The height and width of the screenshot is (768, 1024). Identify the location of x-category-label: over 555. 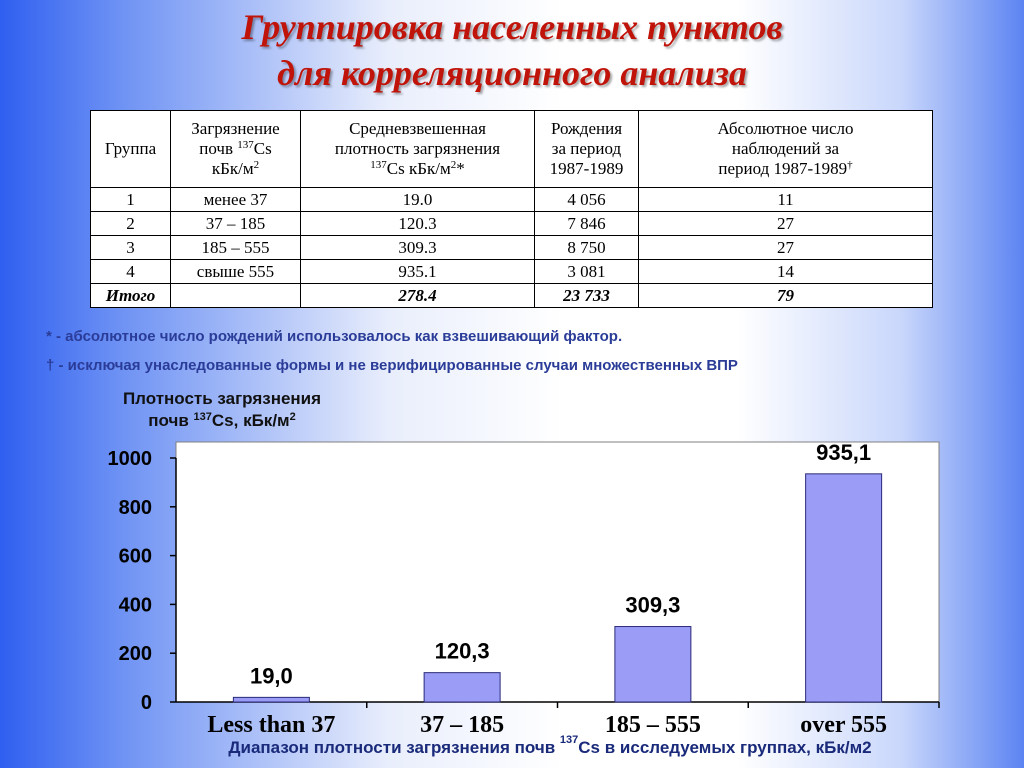
(843, 725).